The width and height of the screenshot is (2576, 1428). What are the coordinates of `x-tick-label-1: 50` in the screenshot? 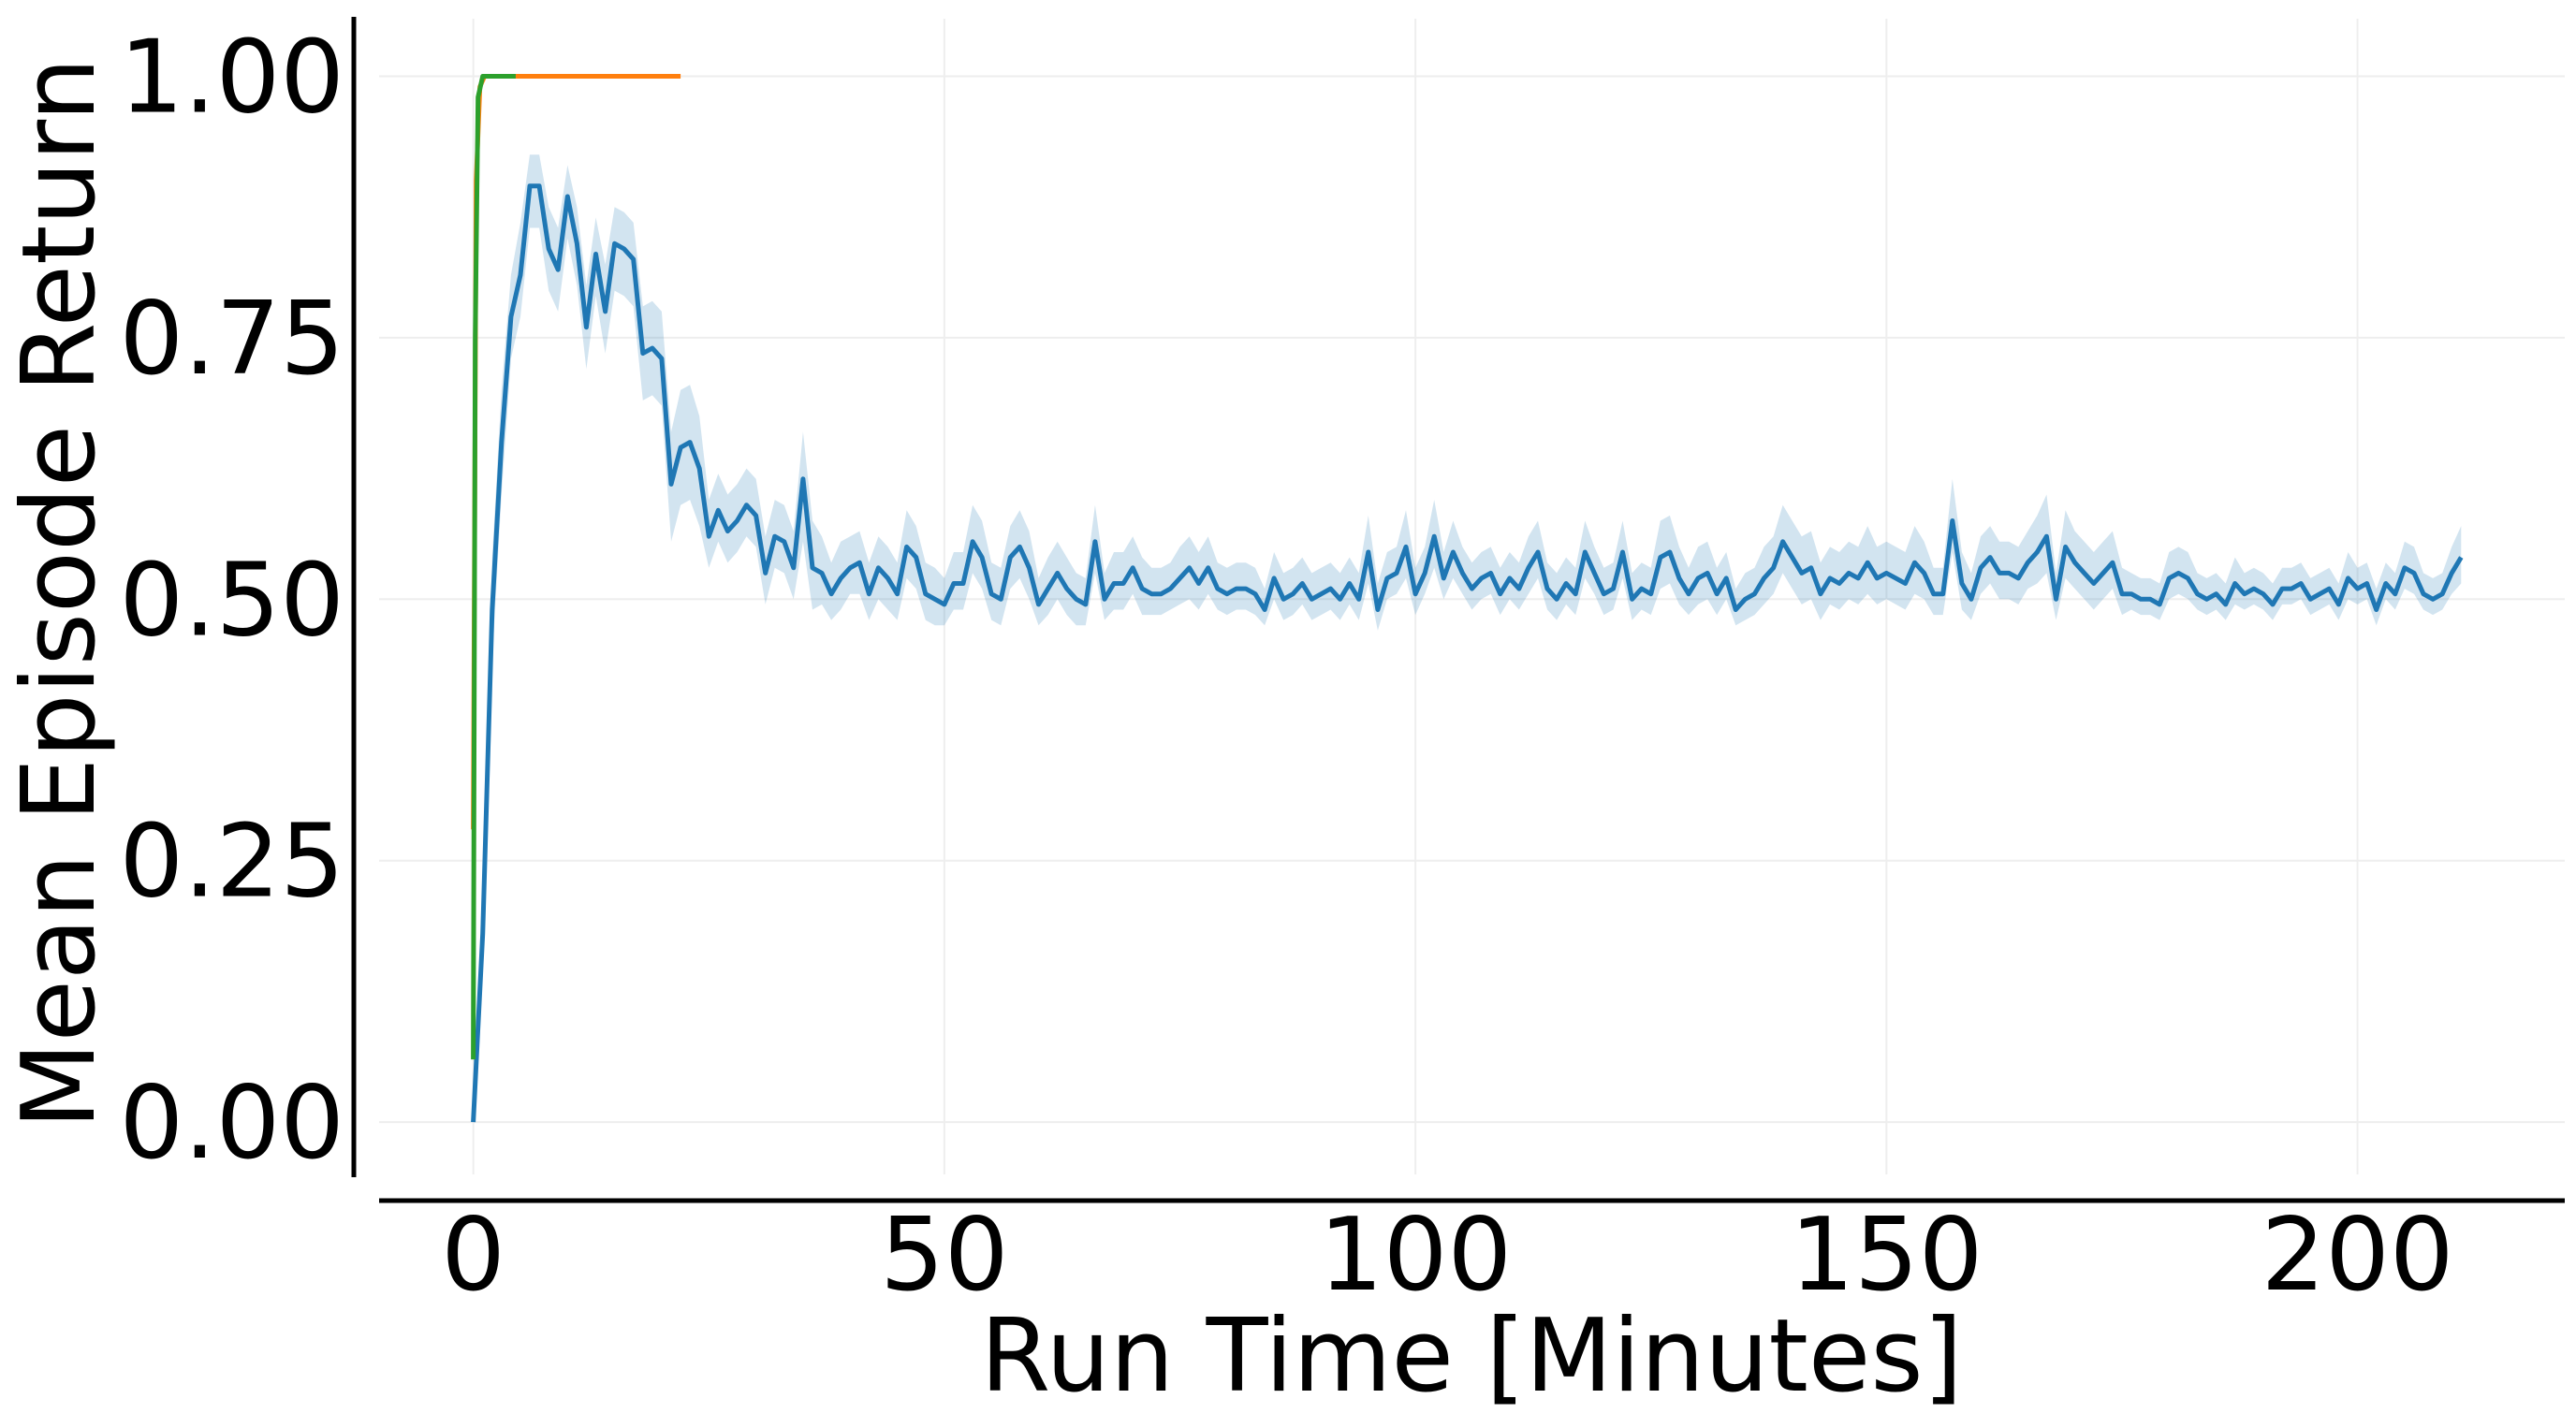 It's located at (944, 1256).